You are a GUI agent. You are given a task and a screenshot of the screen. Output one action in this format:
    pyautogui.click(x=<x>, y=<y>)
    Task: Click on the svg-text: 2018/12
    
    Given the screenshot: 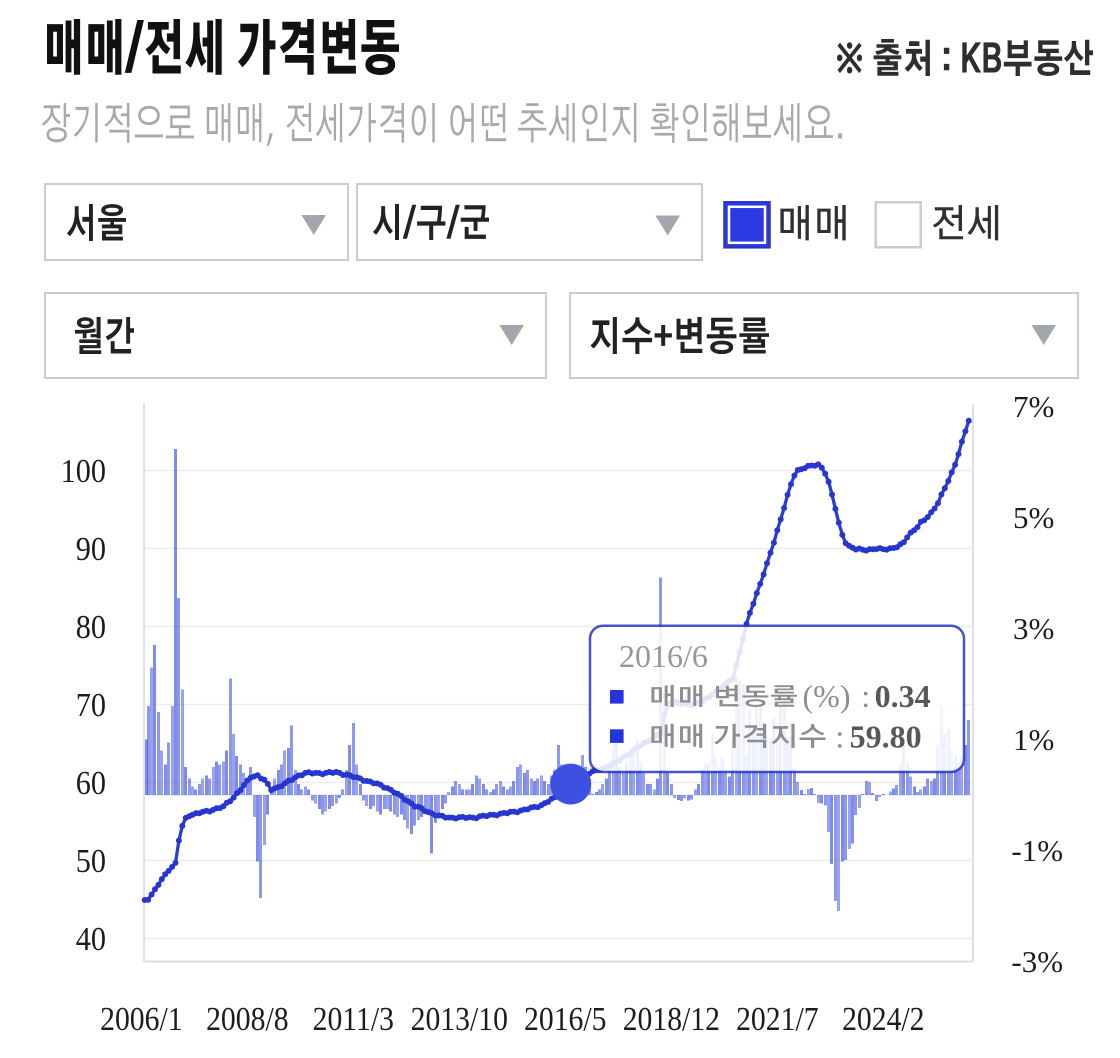 What is the action you would take?
    pyautogui.click(x=671, y=1018)
    